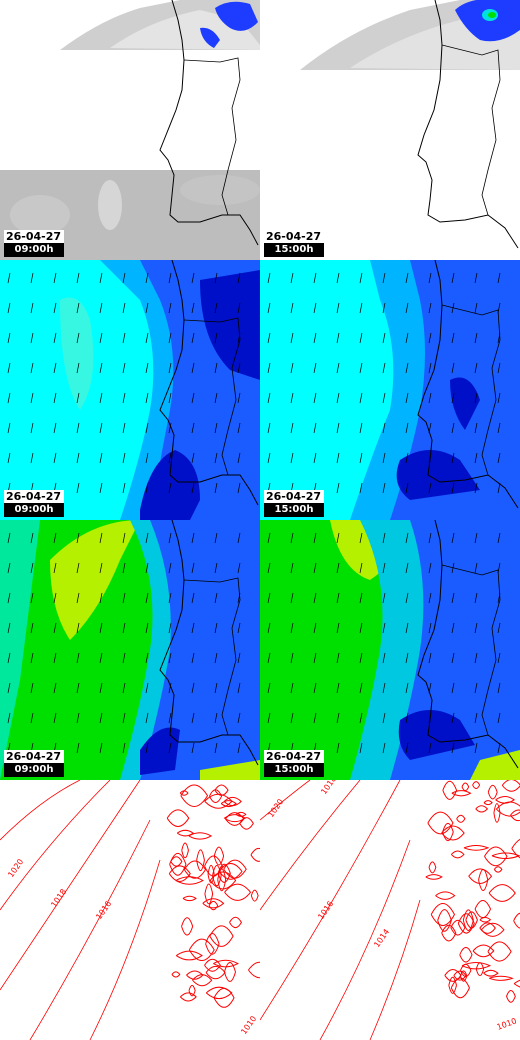 This screenshot has height=1040, width=520. I want to click on isobar-cluster, so click(213, 896).